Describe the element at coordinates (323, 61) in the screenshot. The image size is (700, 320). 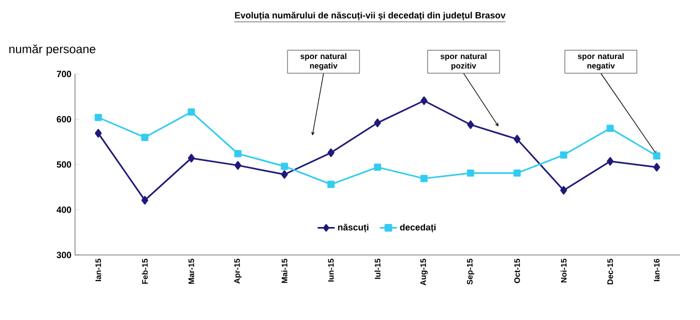
I see `text: spor natural negativ` at that location.